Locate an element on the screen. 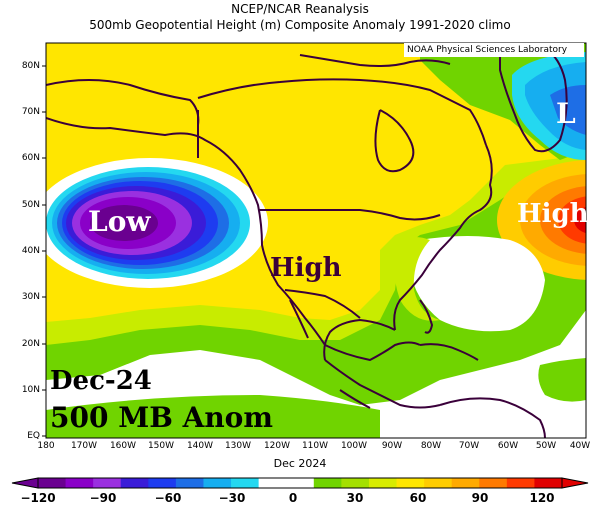  colorbar is located at coordinates (300, 483).